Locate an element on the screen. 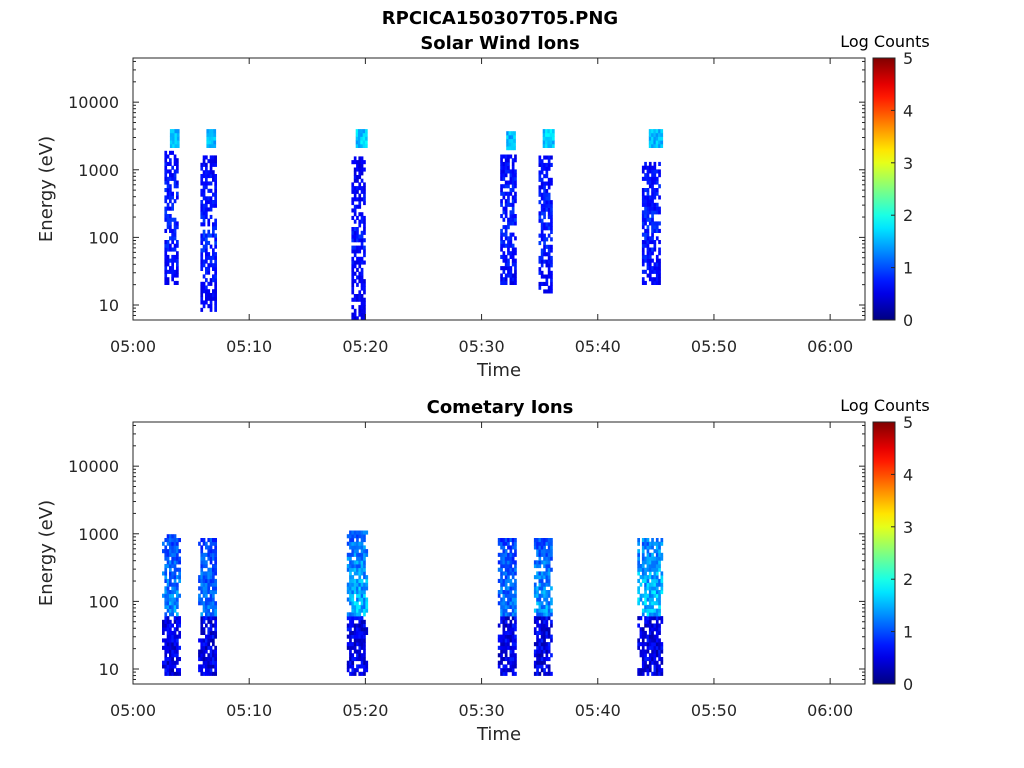 Image resolution: width=1024 pixels, height=768 pixels. y-tick-label: 100 is located at coordinates (103, 237).